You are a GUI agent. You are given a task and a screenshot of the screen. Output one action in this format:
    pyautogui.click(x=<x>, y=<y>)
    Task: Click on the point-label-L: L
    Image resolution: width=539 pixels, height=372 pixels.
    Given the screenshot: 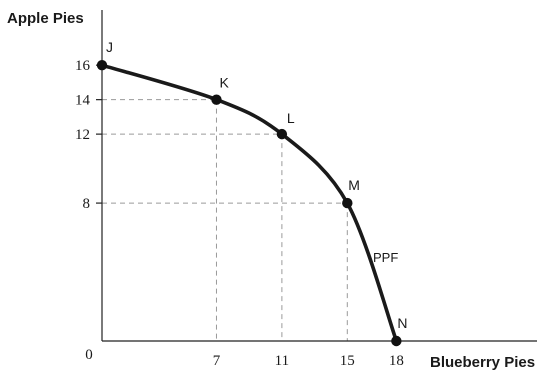 What is the action you would take?
    pyautogui.click(x=291, y=118)
    